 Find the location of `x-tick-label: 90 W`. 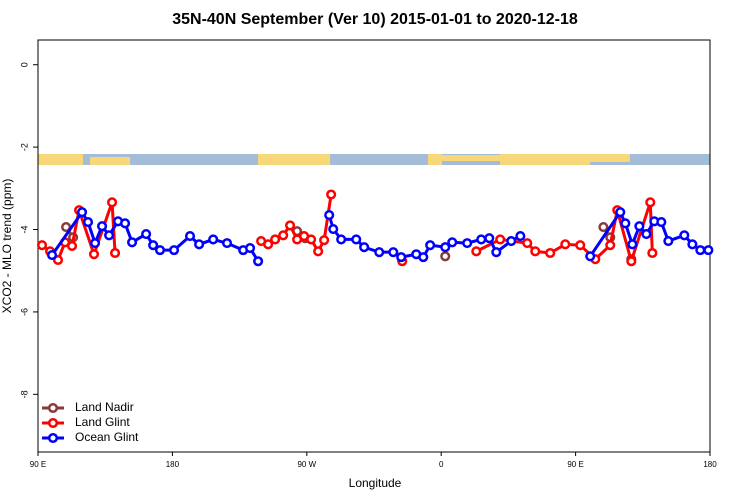

x-tick-label: 90 W is located at coordinates (306, 464).